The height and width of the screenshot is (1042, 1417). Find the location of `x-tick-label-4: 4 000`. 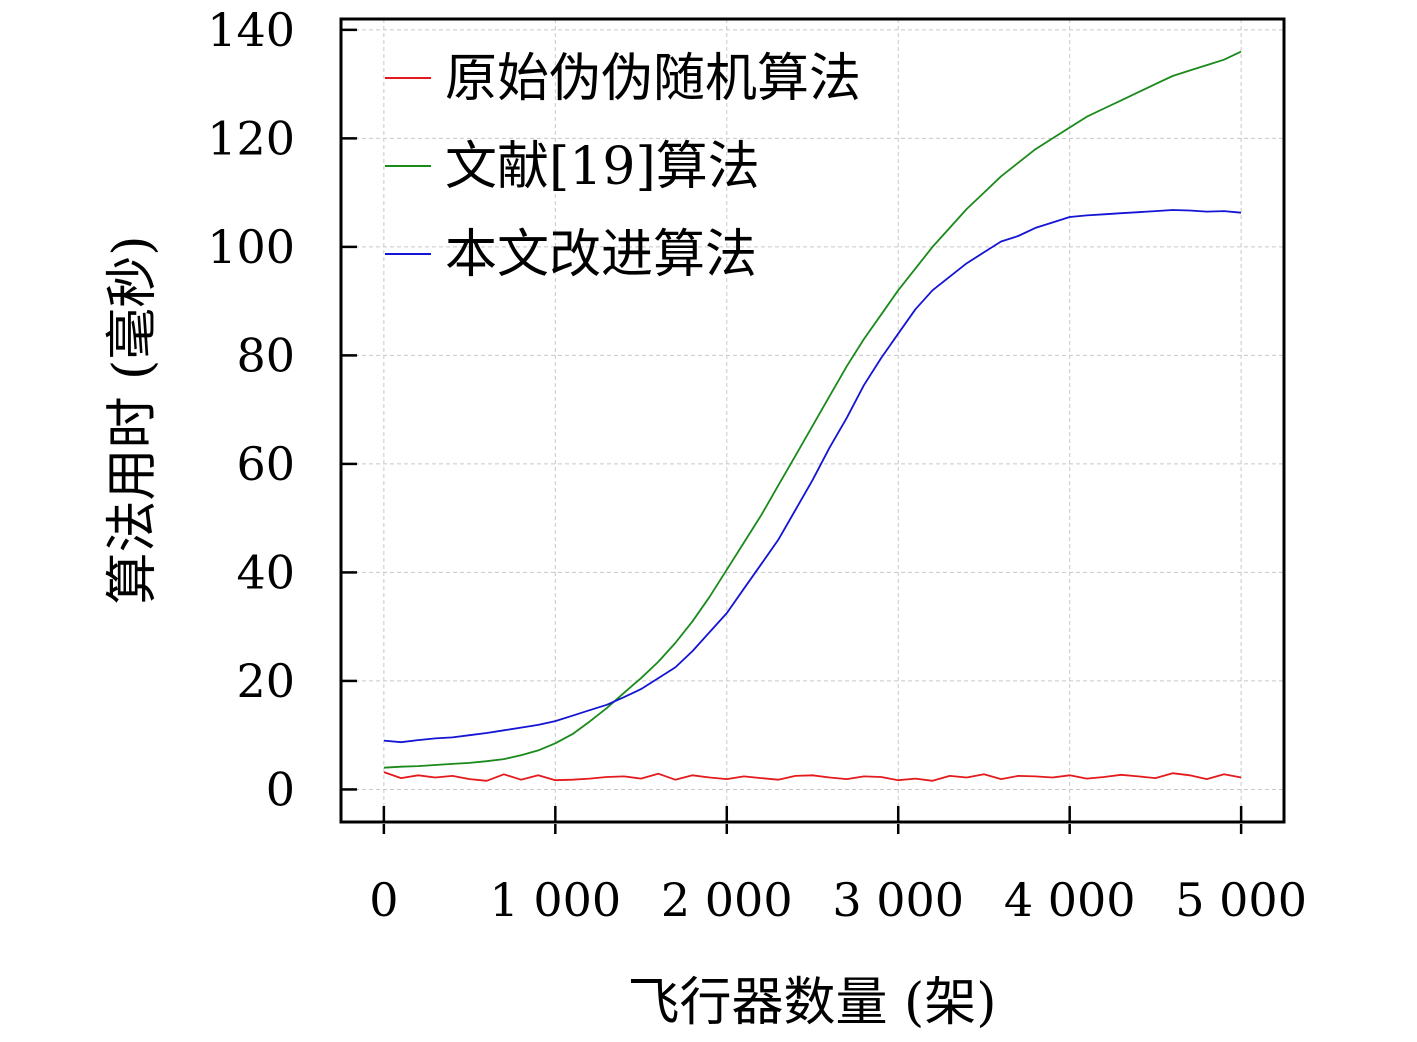

x-tick-label-4: 4 000 is located at coordinates (1070, 900).